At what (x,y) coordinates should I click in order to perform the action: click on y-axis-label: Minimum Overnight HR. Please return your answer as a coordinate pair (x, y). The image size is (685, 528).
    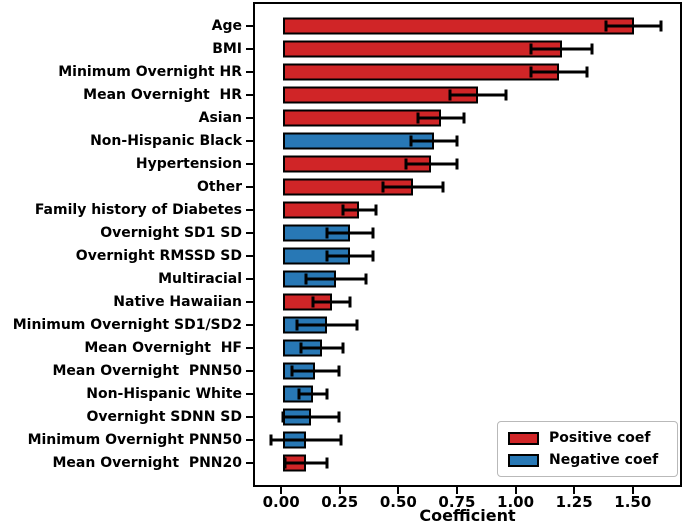
    Looking at the image, I should click on (150, 71).